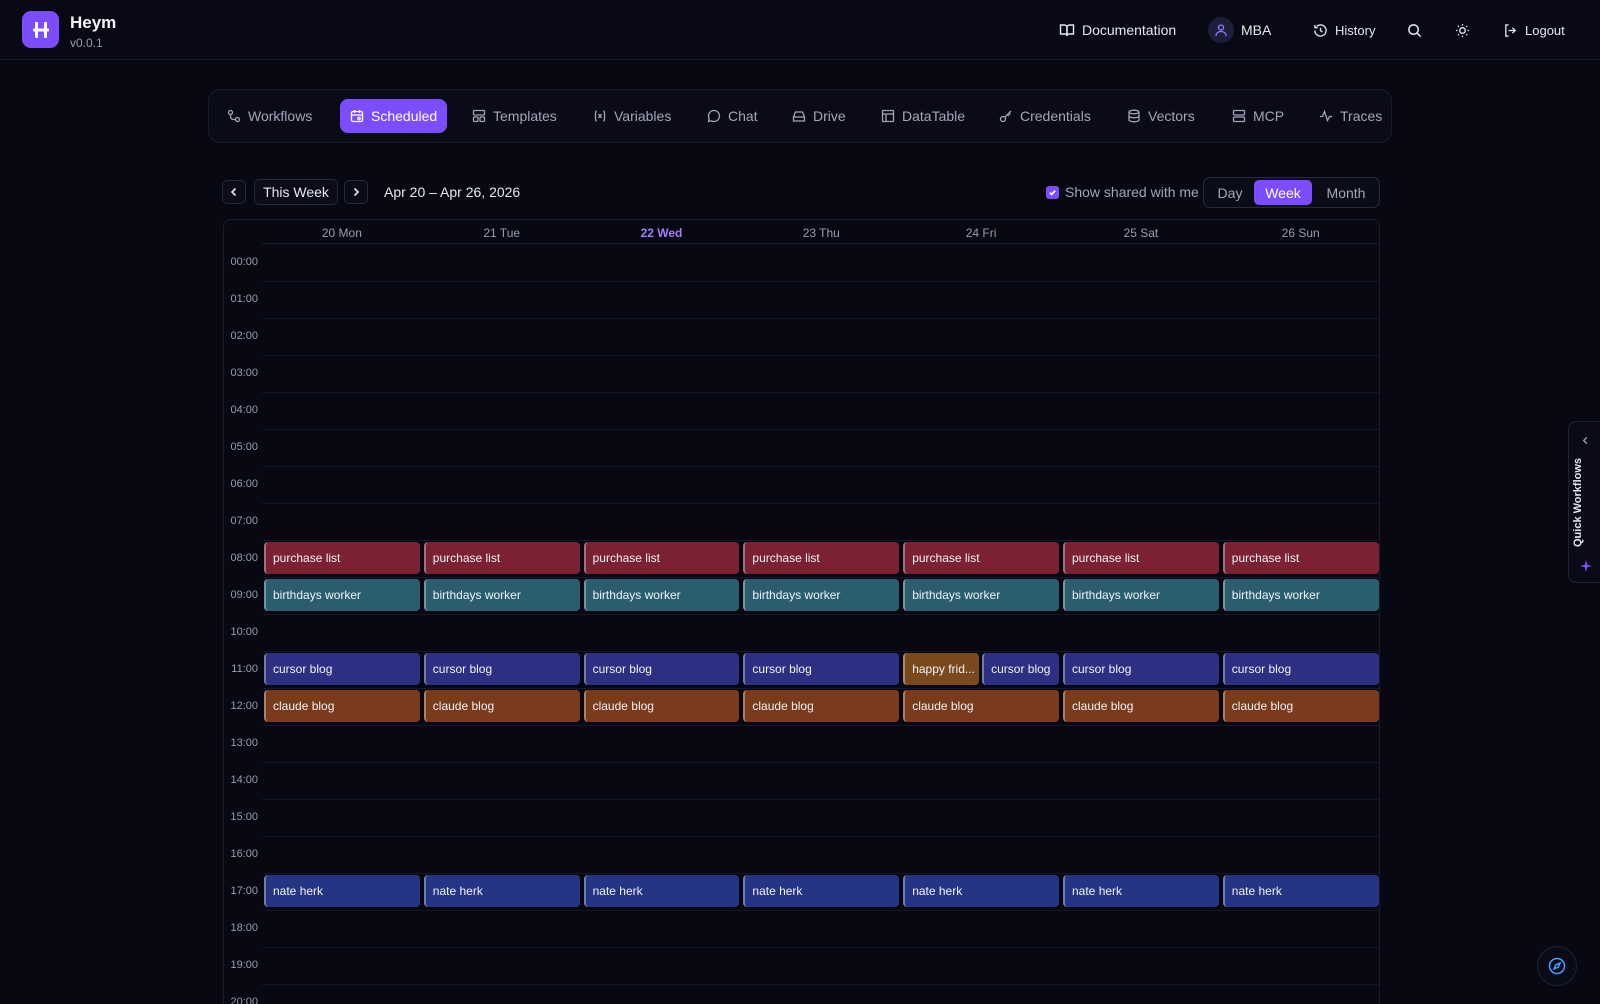  I want to click on logout-label: Logout, so click(1545, 30).